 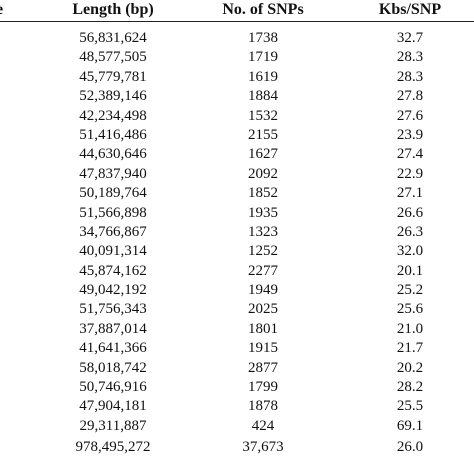 What do you see at coordinates (410, 251) in the screenshot?
I see `cell-kbs-per-snp: 32.0` at bounding box center [410, 251].